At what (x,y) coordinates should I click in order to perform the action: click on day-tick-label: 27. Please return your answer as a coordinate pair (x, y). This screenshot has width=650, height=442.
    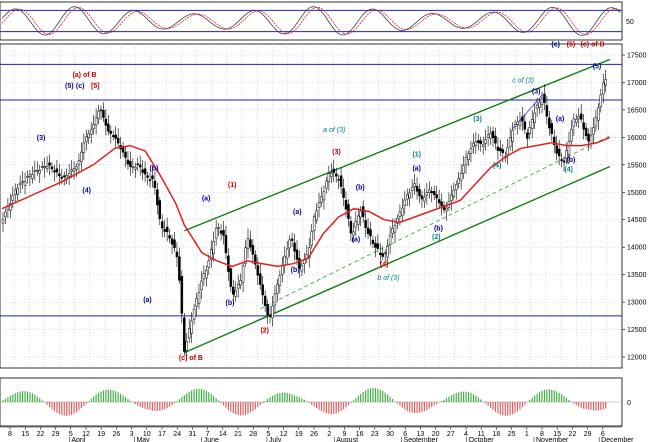
    Looking at the image, I should click on (451, 434).